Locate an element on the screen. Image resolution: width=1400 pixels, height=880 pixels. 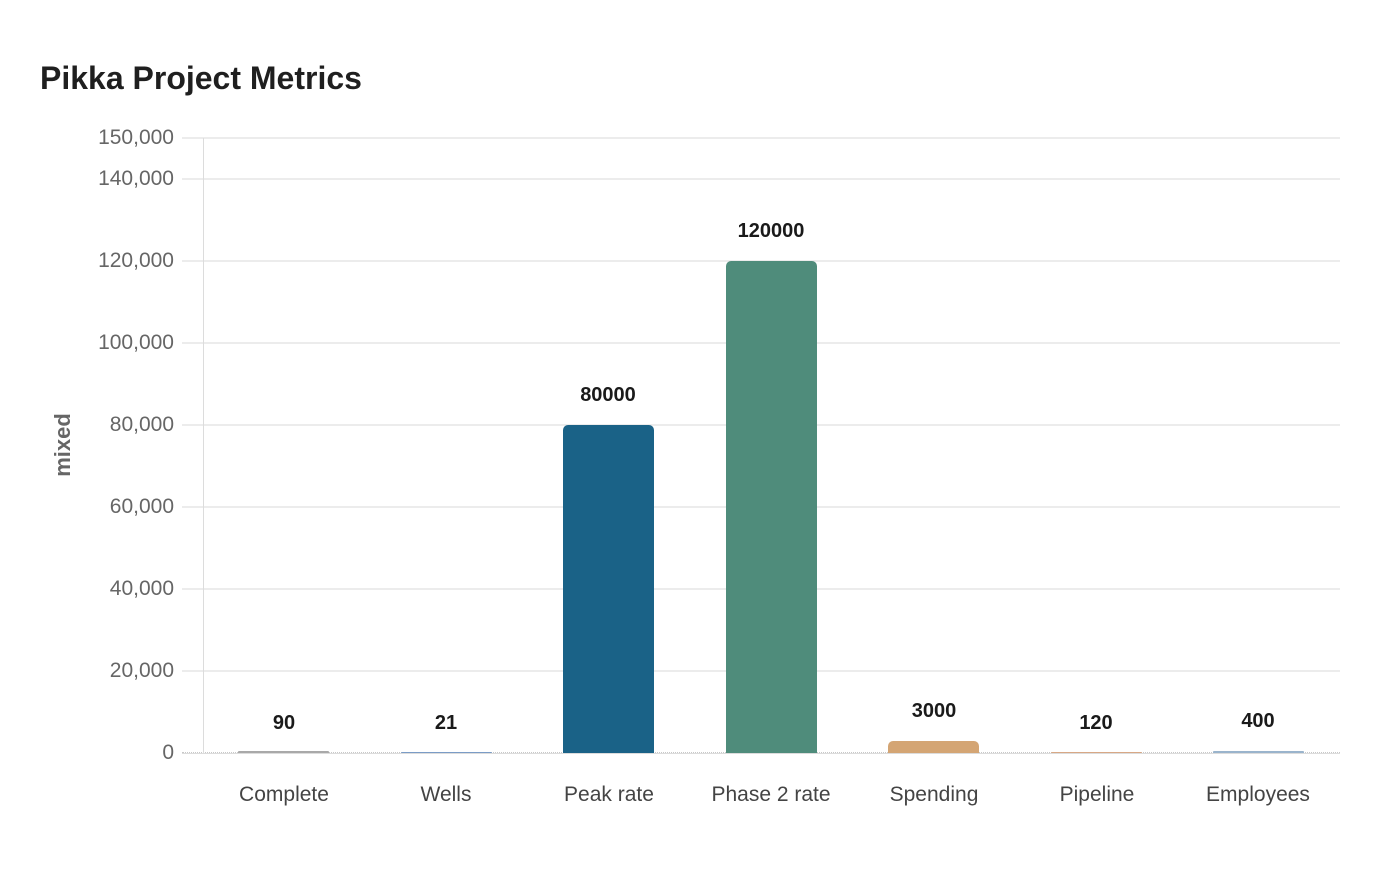
x-tick-label: Wells is located at coordinates (446, 794).